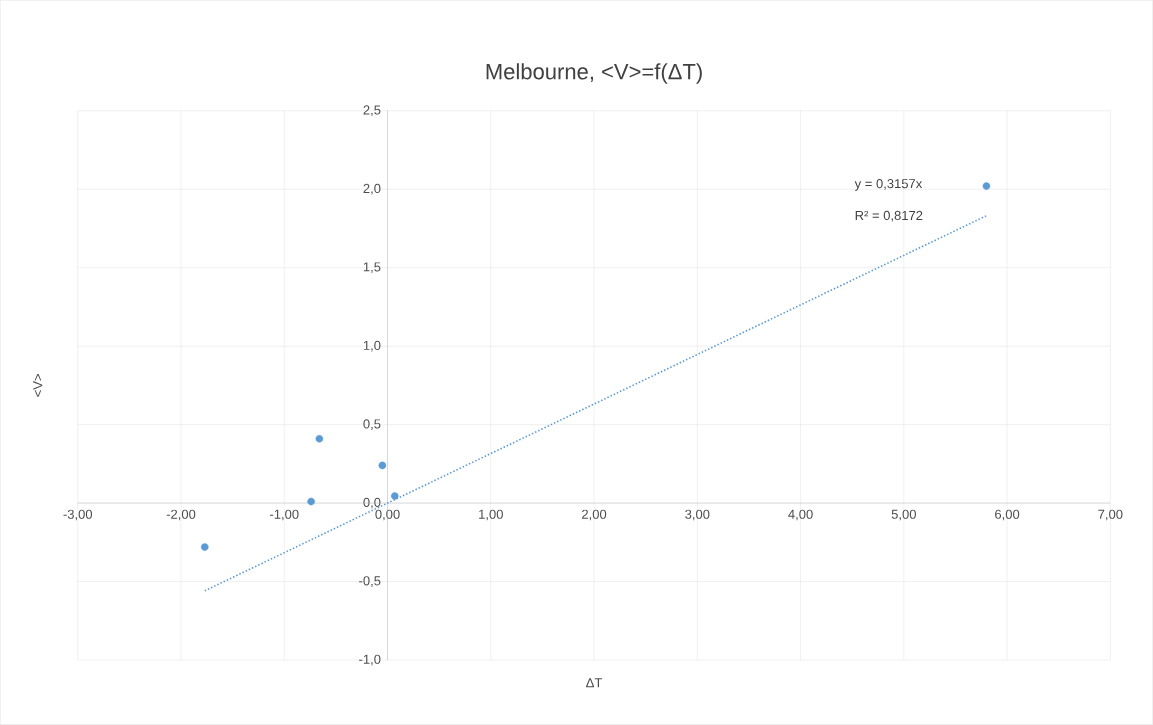  I want to click on annotation: R² = 0,8172, so click(889, 216).